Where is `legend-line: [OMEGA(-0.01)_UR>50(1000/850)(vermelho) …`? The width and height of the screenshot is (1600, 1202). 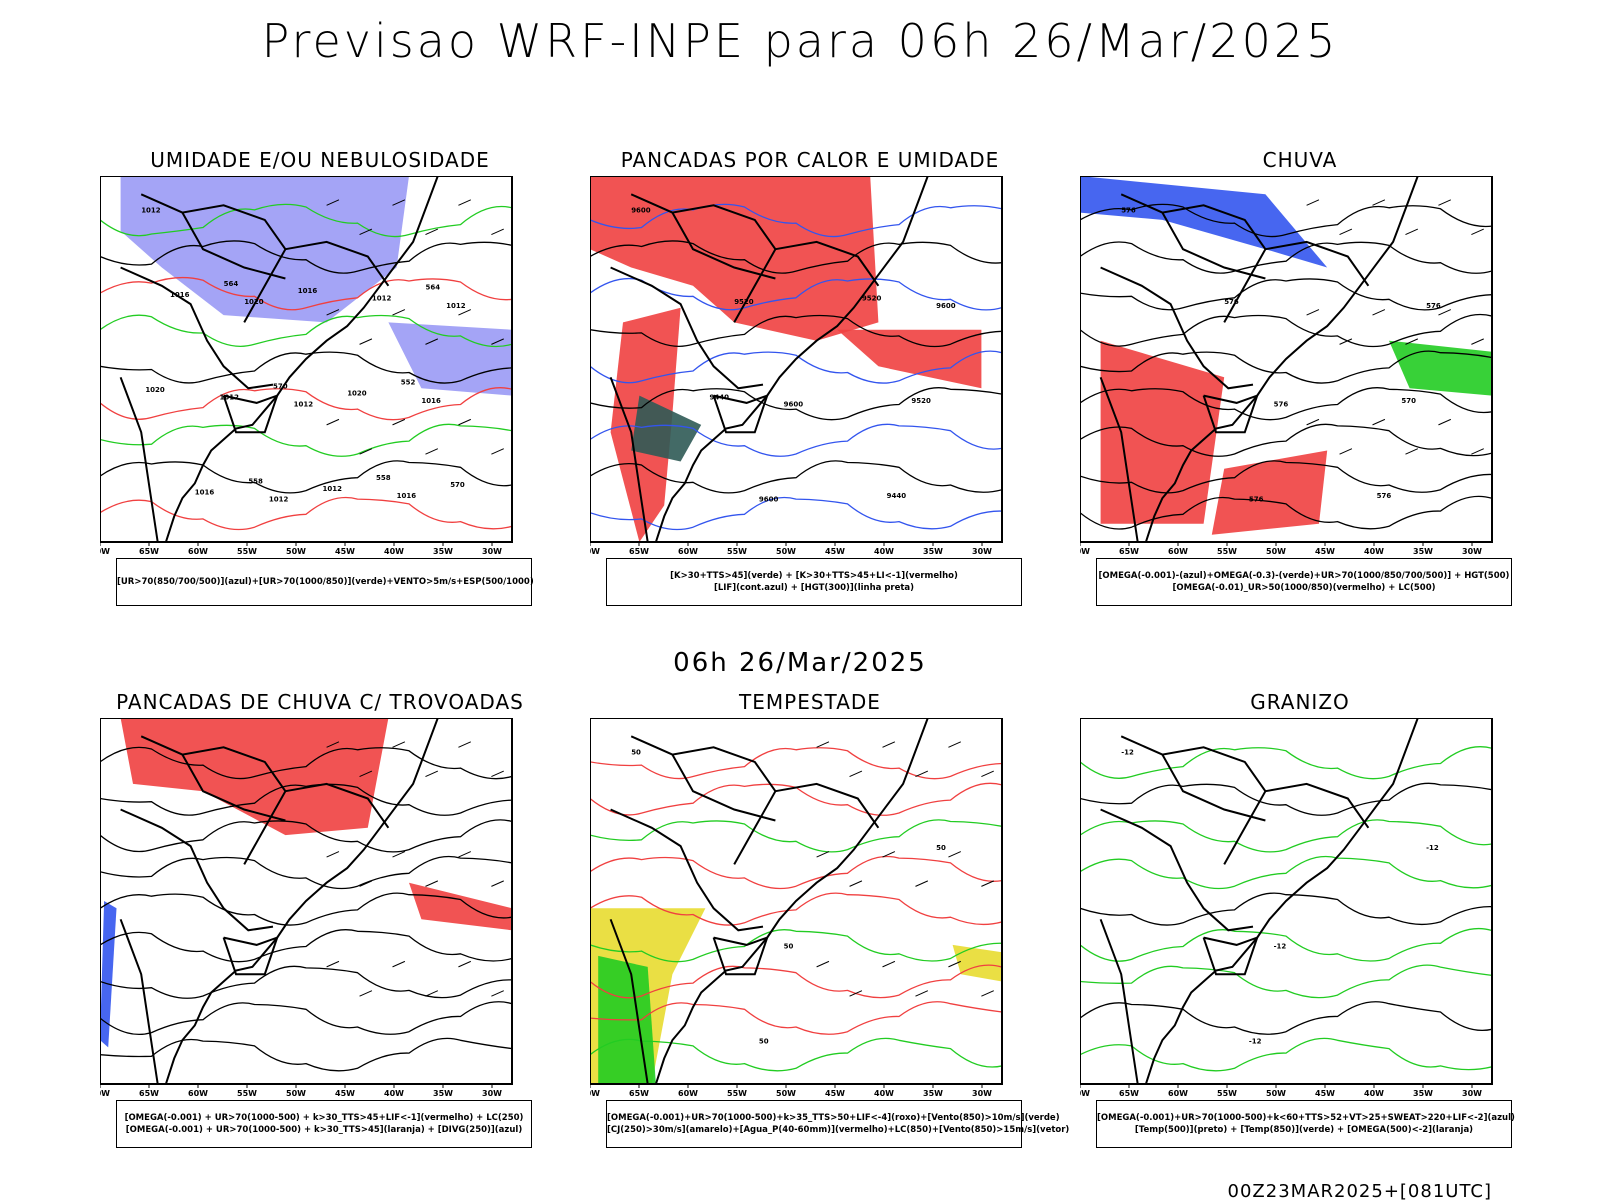
legend-line: [OMEGA(-0.01)_UR>50(1000/850)(vermelho) … is located at coordinates (1304, 588).